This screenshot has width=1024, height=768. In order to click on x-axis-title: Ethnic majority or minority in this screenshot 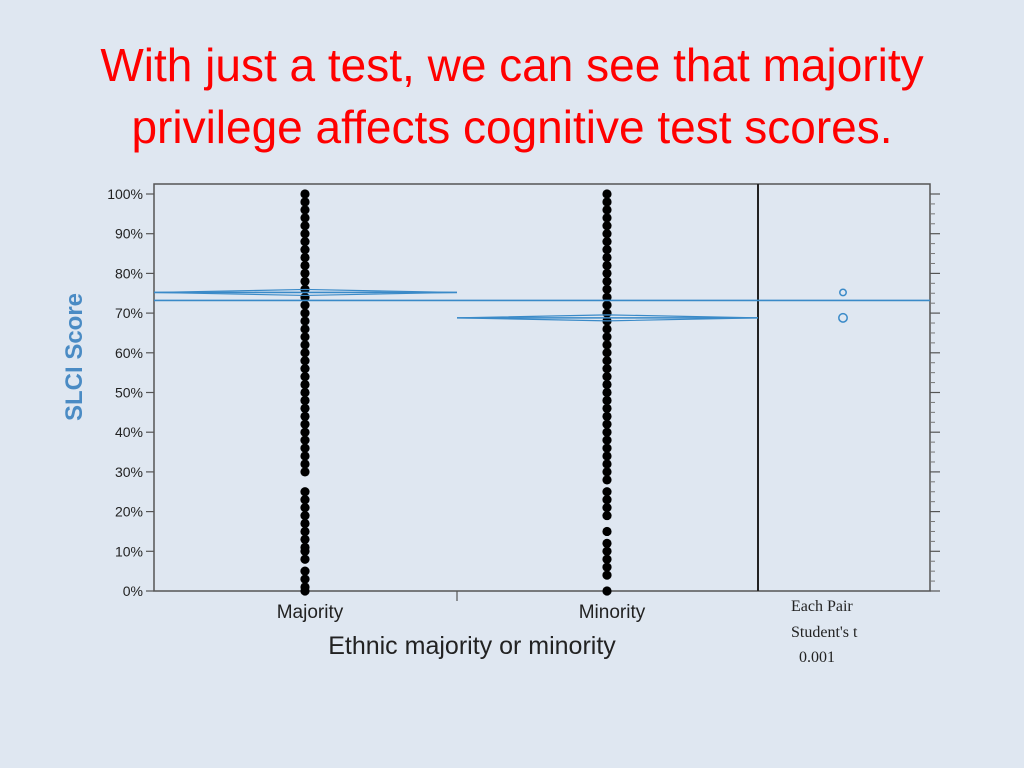, I will do `click(472, 646)`.